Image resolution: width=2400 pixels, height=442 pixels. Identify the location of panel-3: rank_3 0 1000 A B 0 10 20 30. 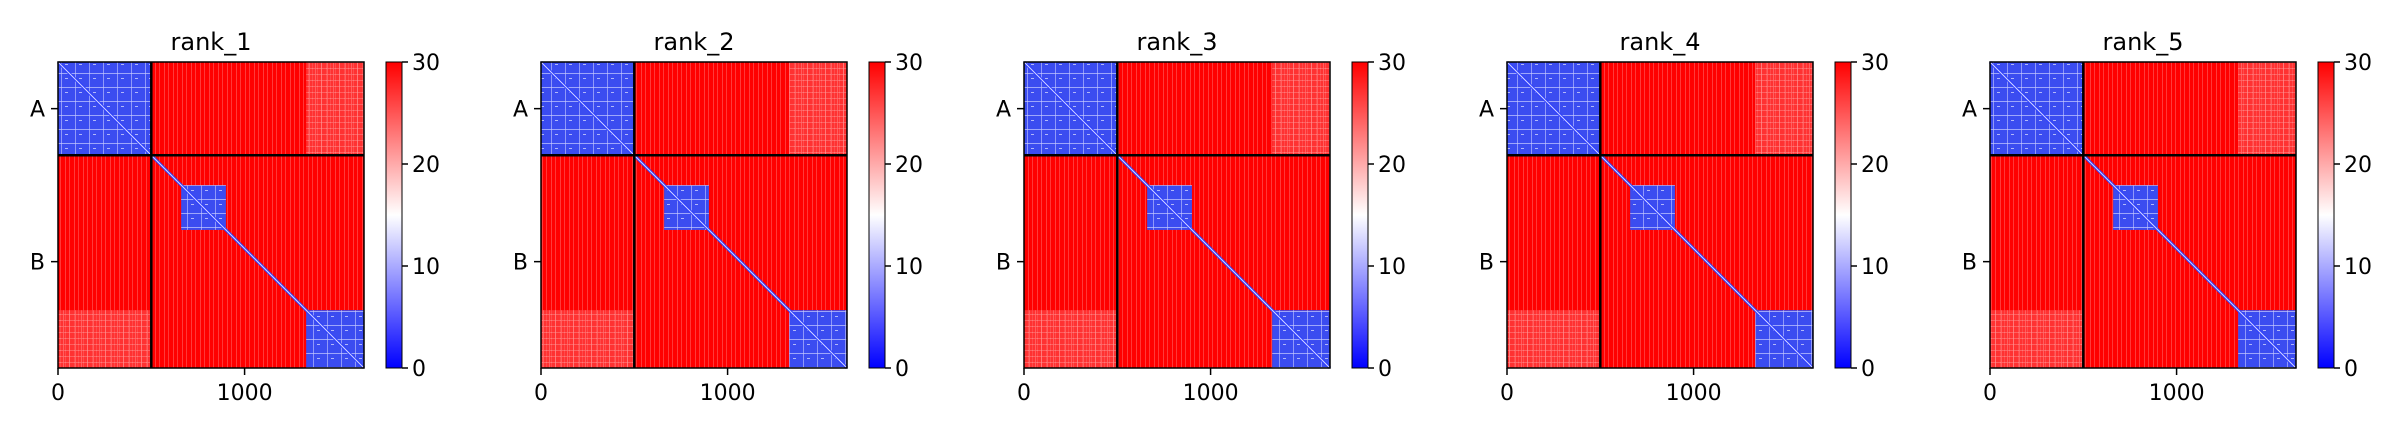
(1201, 217).